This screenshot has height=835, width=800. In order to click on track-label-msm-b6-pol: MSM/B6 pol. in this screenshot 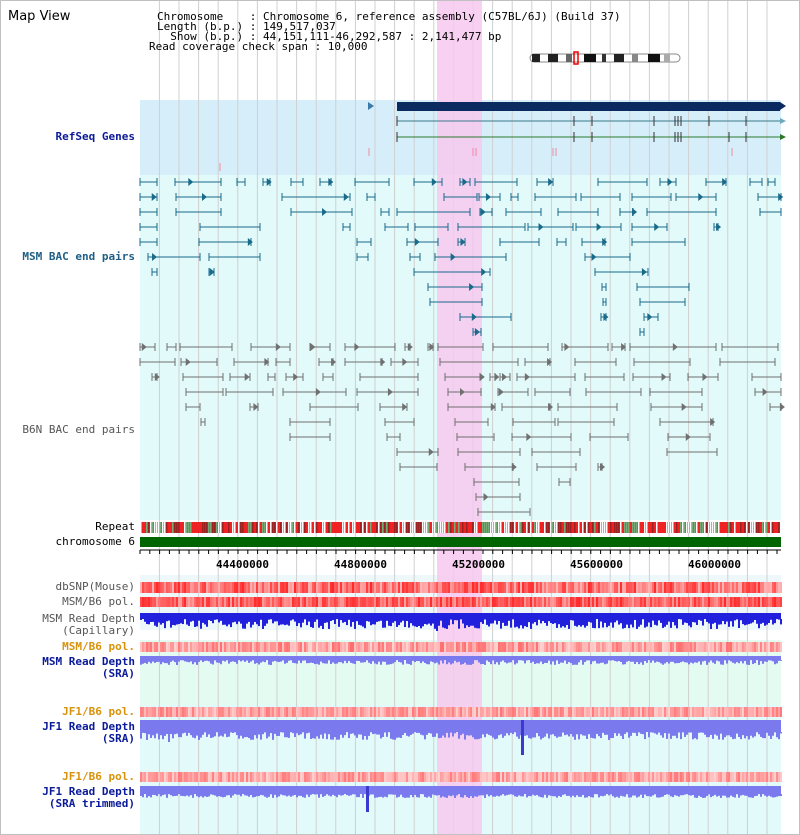, I will do `click(98, 601)`.